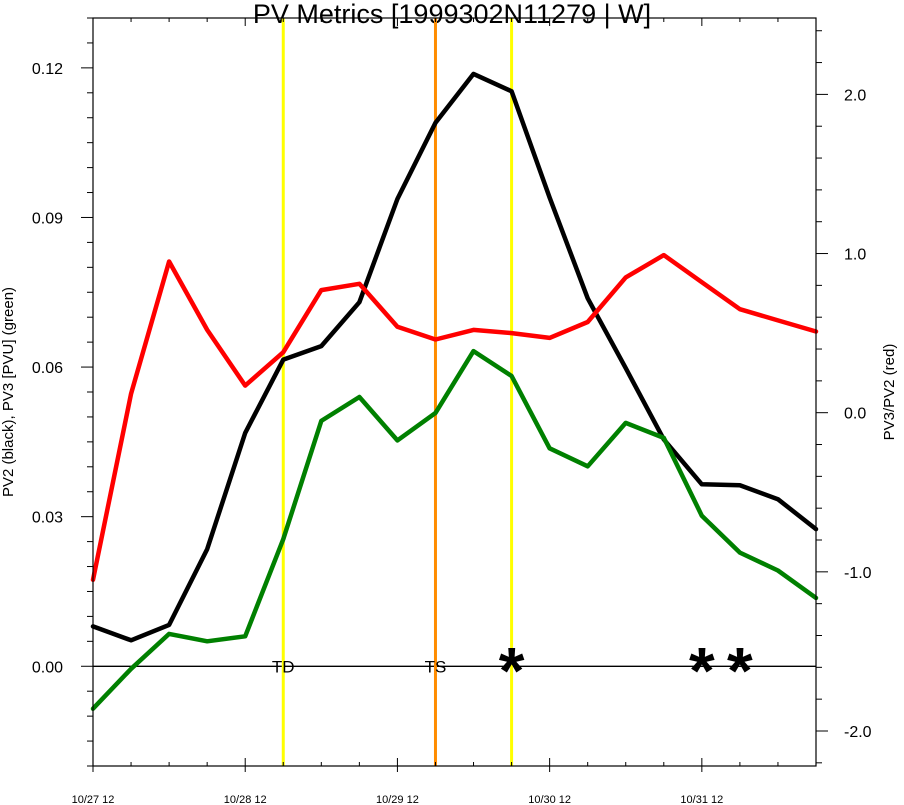 This screenshot has height=805, width=904. What do you see at coordinates (452, 14) in the screenshot?
I see `chart-title: PV Metrics [1999302N11279 | W]` at bounding box center [452, 14].